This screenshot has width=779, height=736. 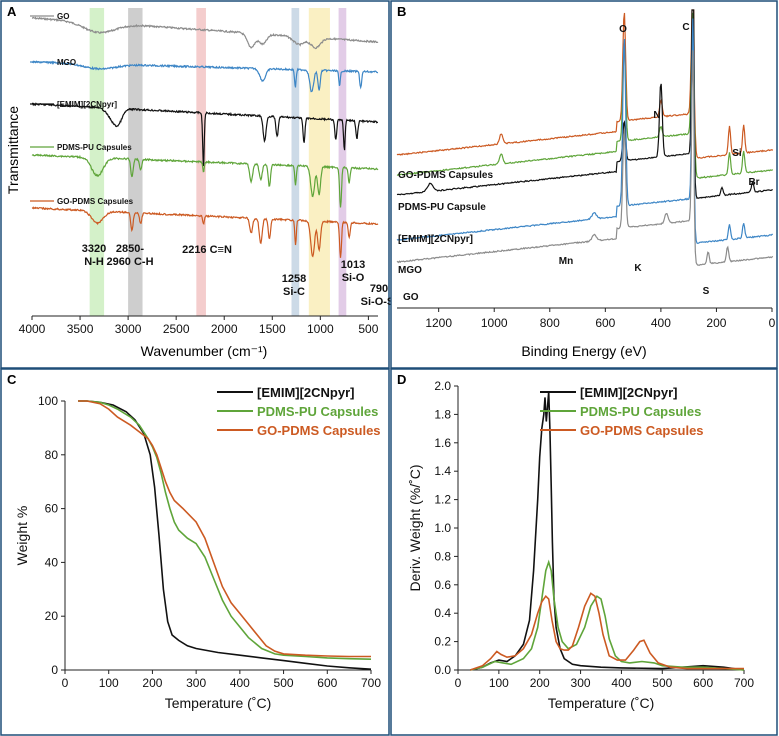 I want to click on y-tick-label: 0.6, so click(x=442, y=585).